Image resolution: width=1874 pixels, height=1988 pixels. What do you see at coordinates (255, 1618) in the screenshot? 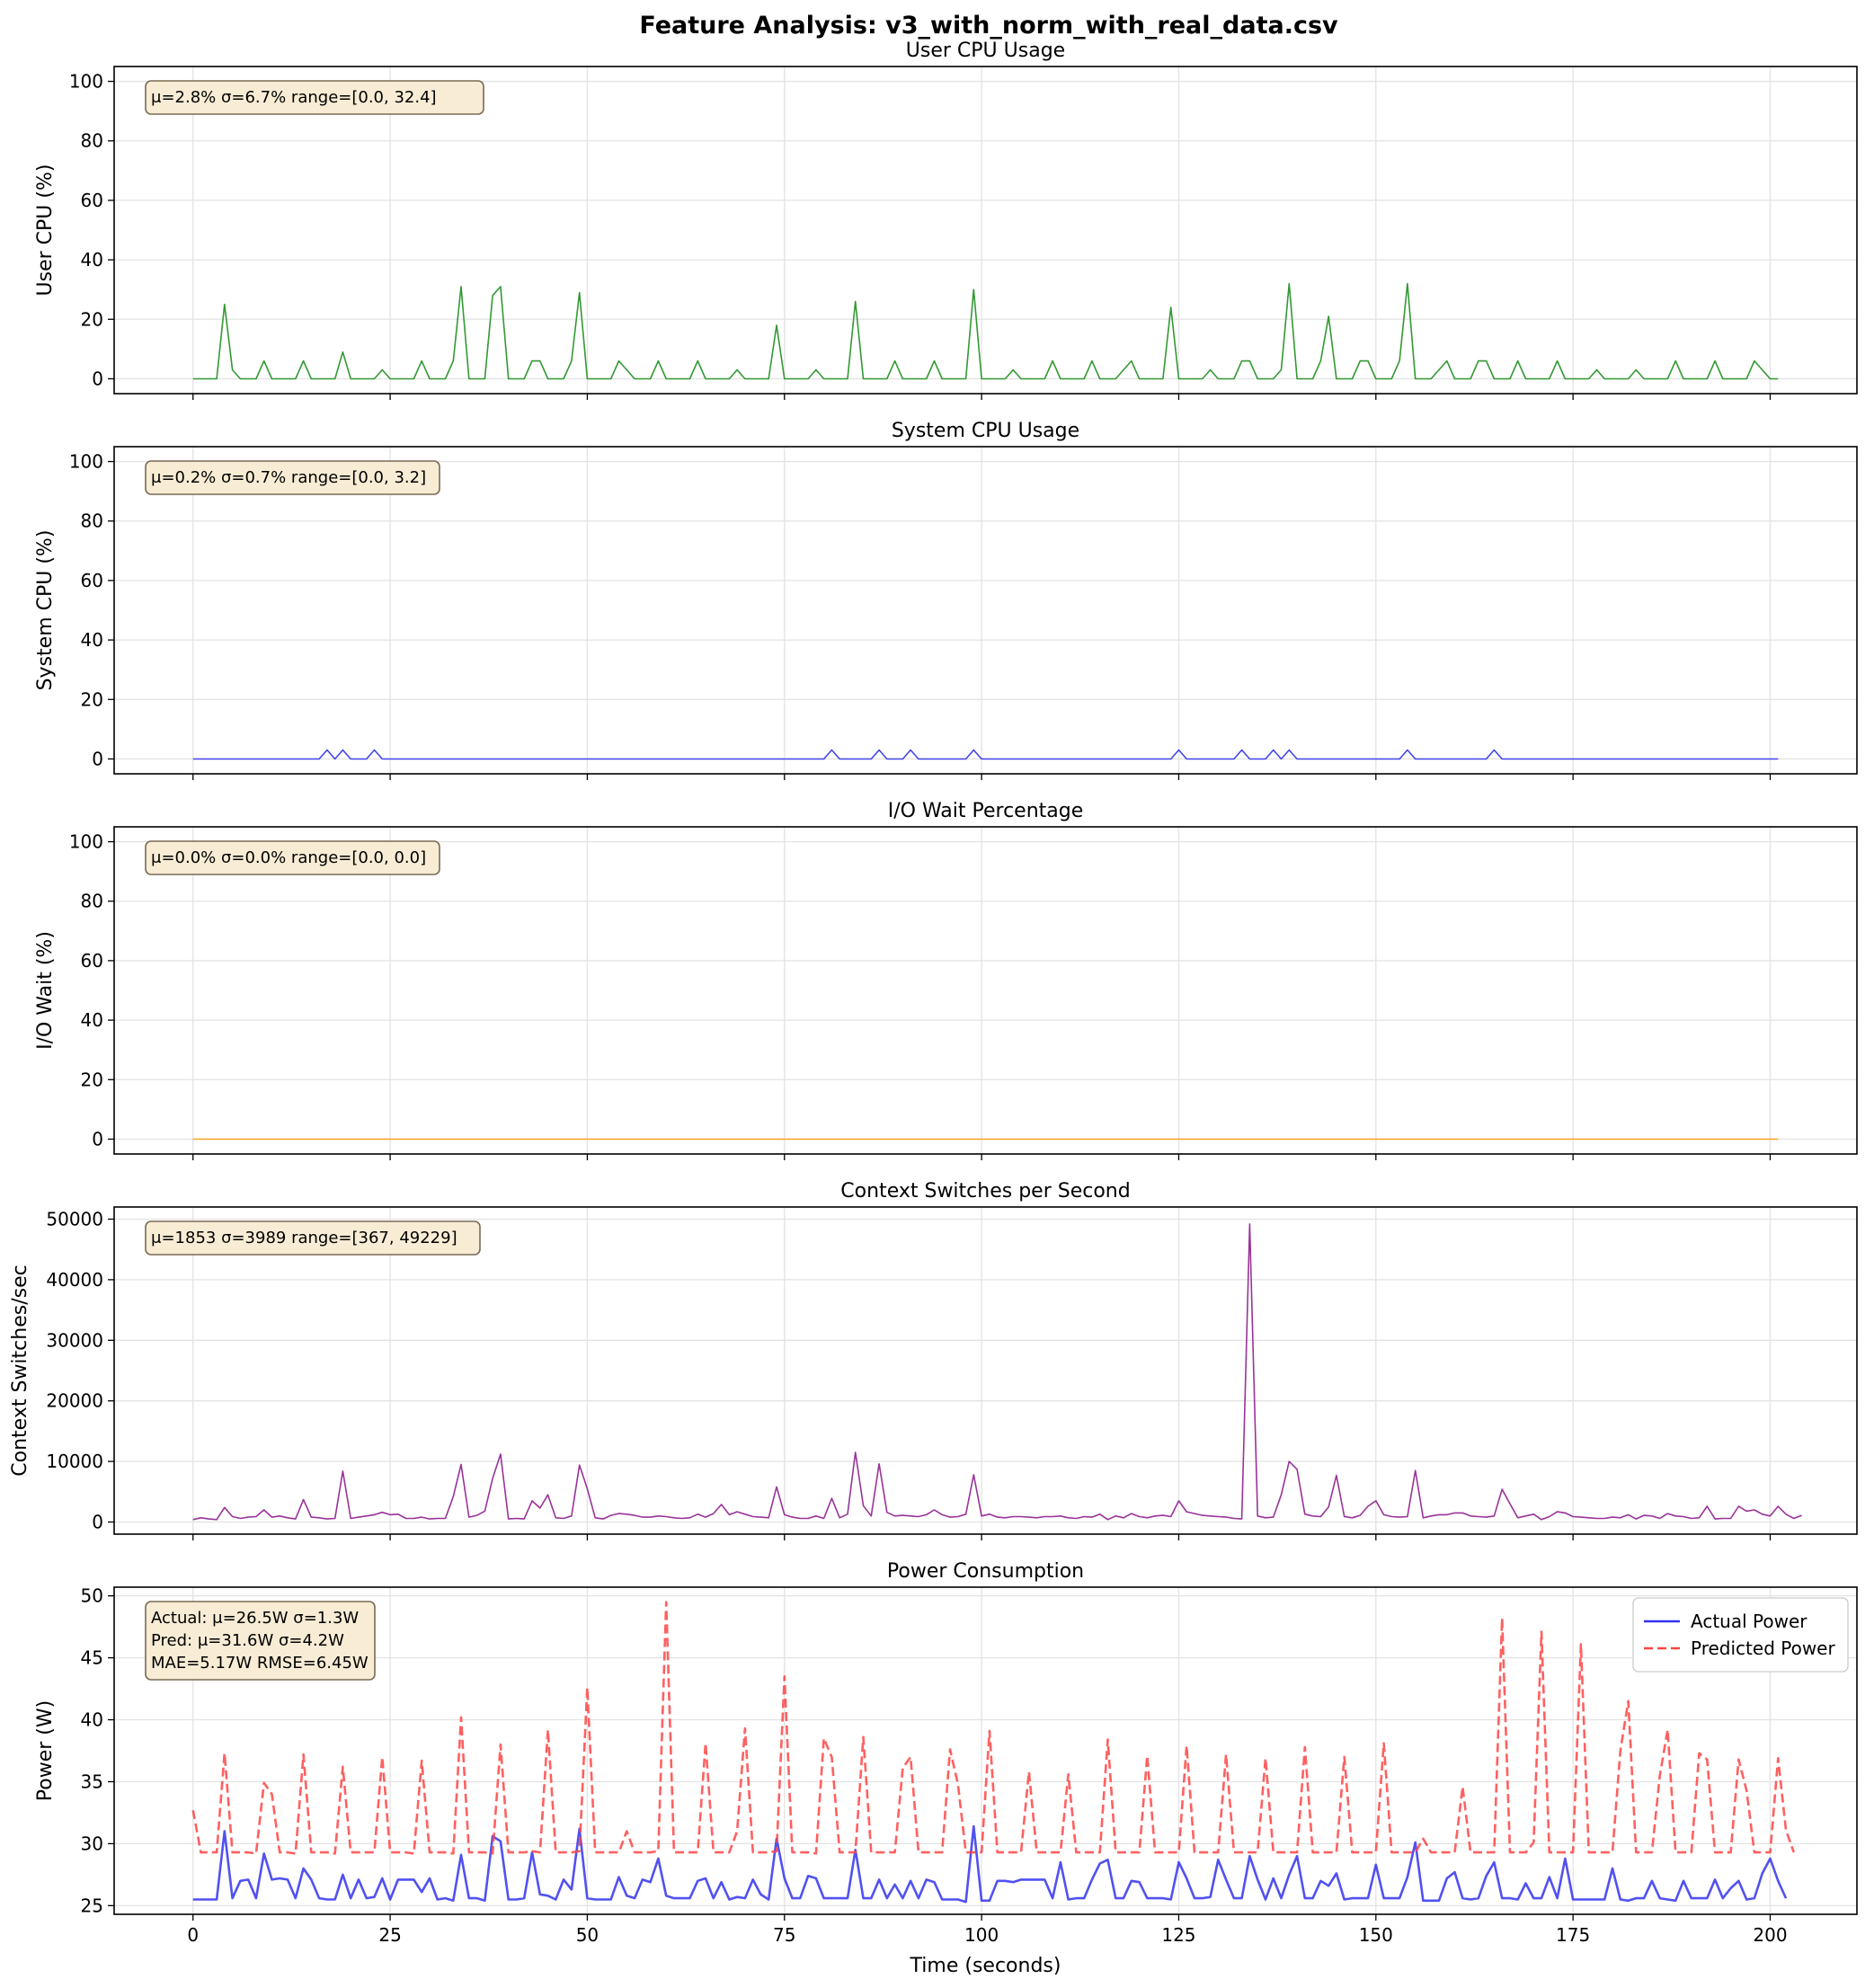
I see `stats-text: Actual: μ=26.5W σ=1.3W` at bounding box center [255, 1618].